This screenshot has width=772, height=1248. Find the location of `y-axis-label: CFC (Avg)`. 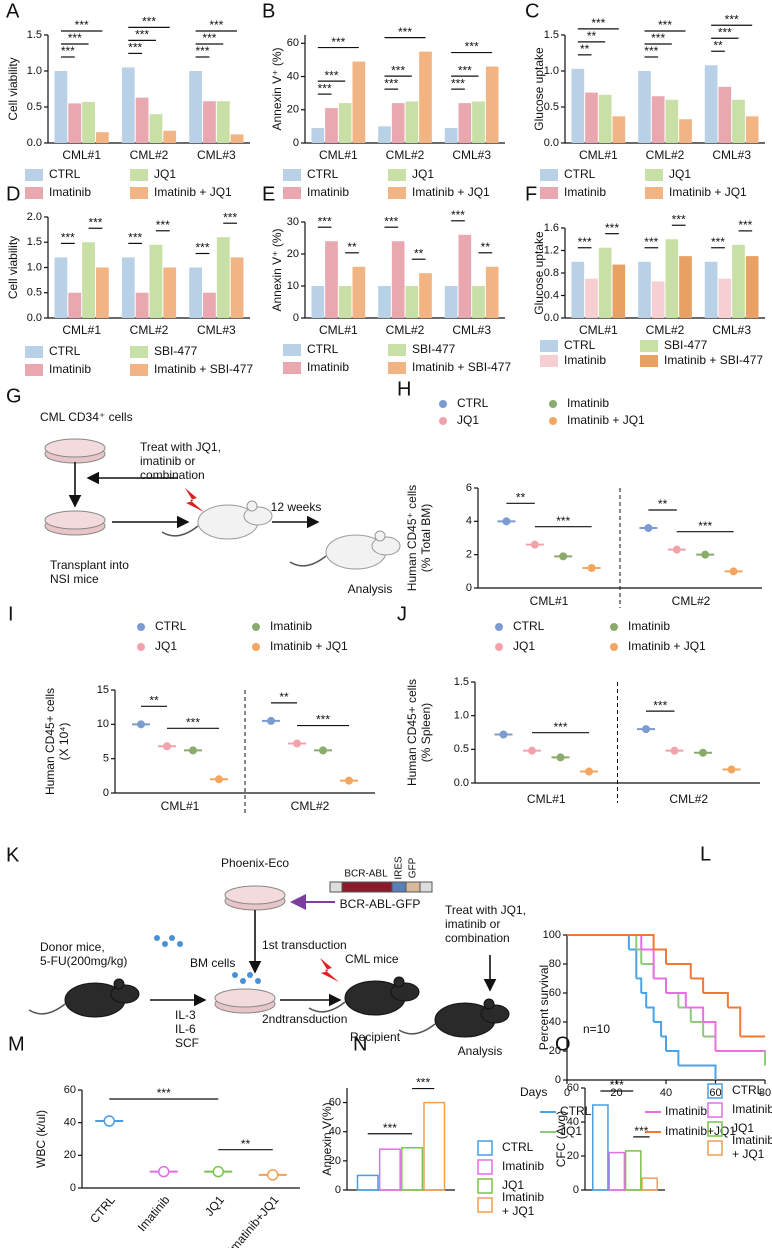

y-axis-label: CFC (Avg) is located at coordinates (561, 1139).